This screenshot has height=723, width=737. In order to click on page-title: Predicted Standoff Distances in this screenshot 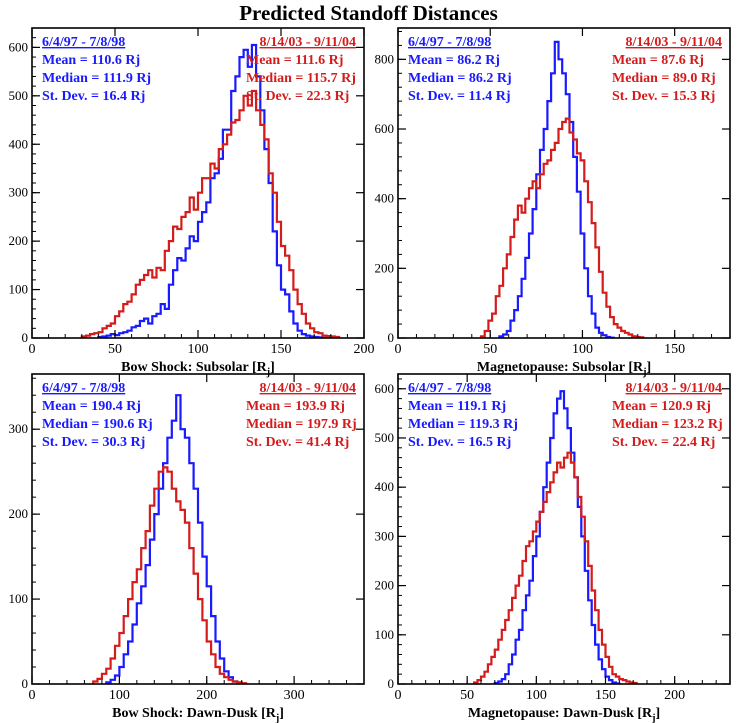, I will do `click(368, 13)`.